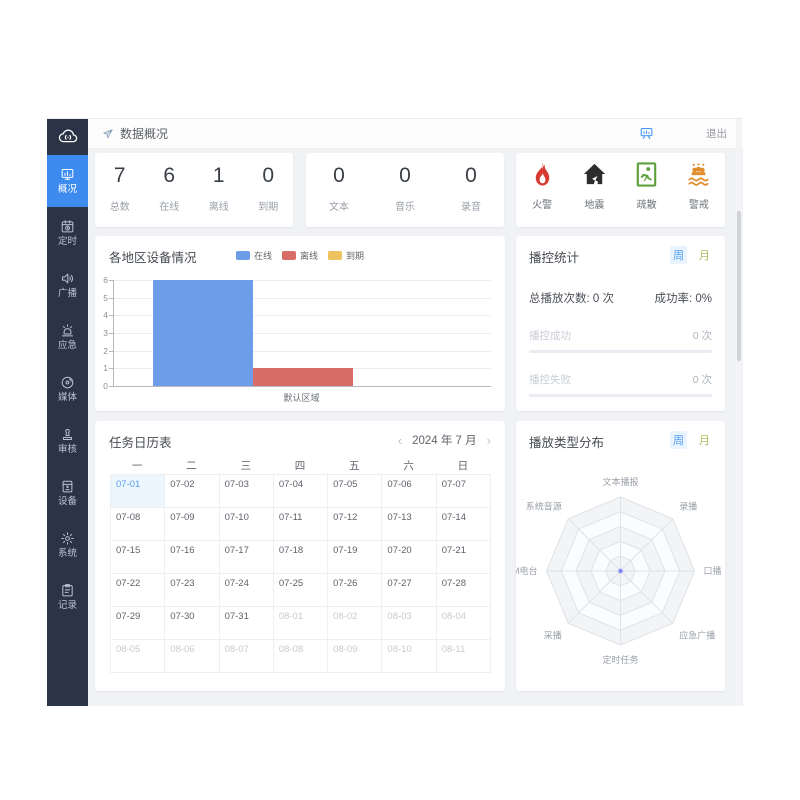  I want to click on emergency-shortcut-火警: 火警, so click(542, 194).